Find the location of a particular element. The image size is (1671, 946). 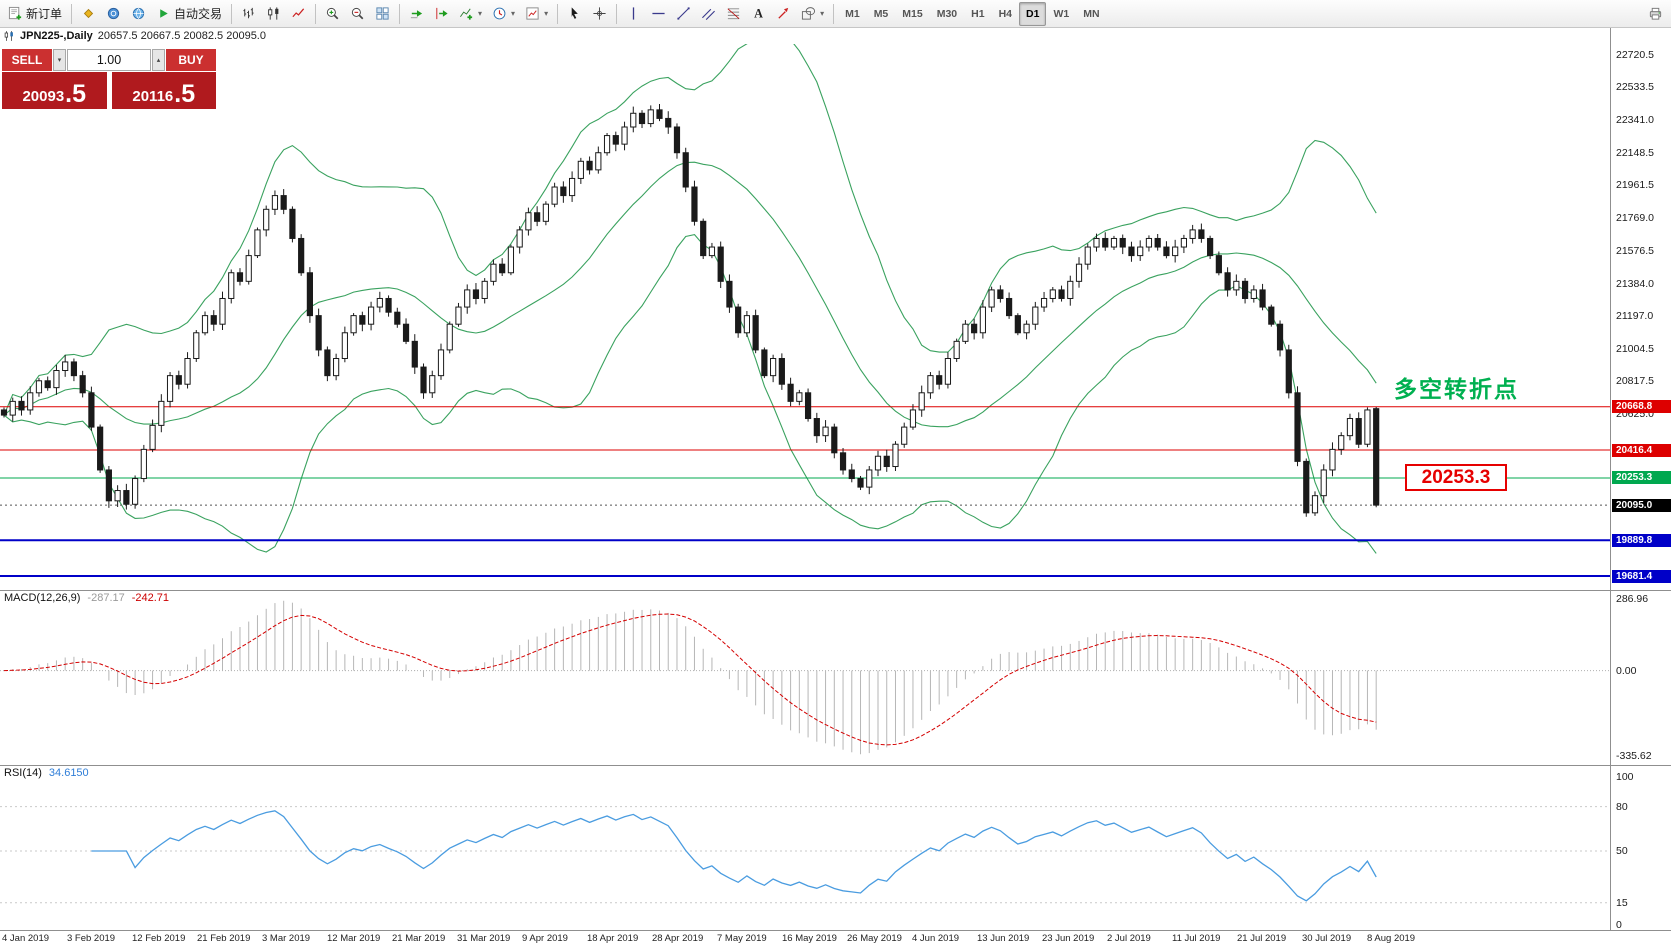

main-toolbar: 新订单 自动交易 ▾ ▾ ▾ A ▾ M1 M5 M15 M30 H1 H4 D1 W1 MN is located at coordinates (835, 14).